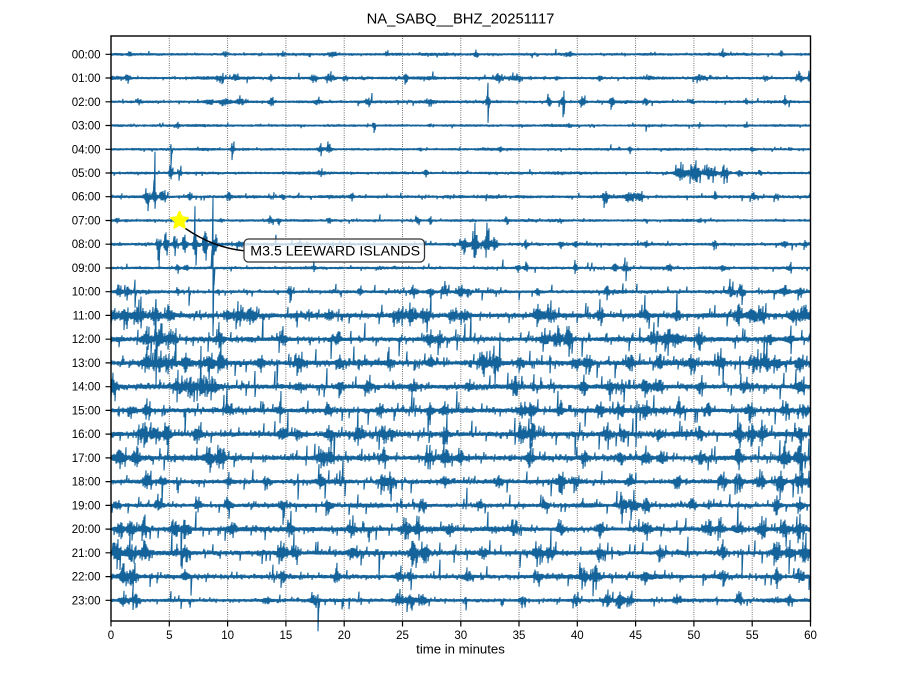  Describe the element at coordinates (86, 174) in the screenshot. I see `svg-text: 05:00` at that location.